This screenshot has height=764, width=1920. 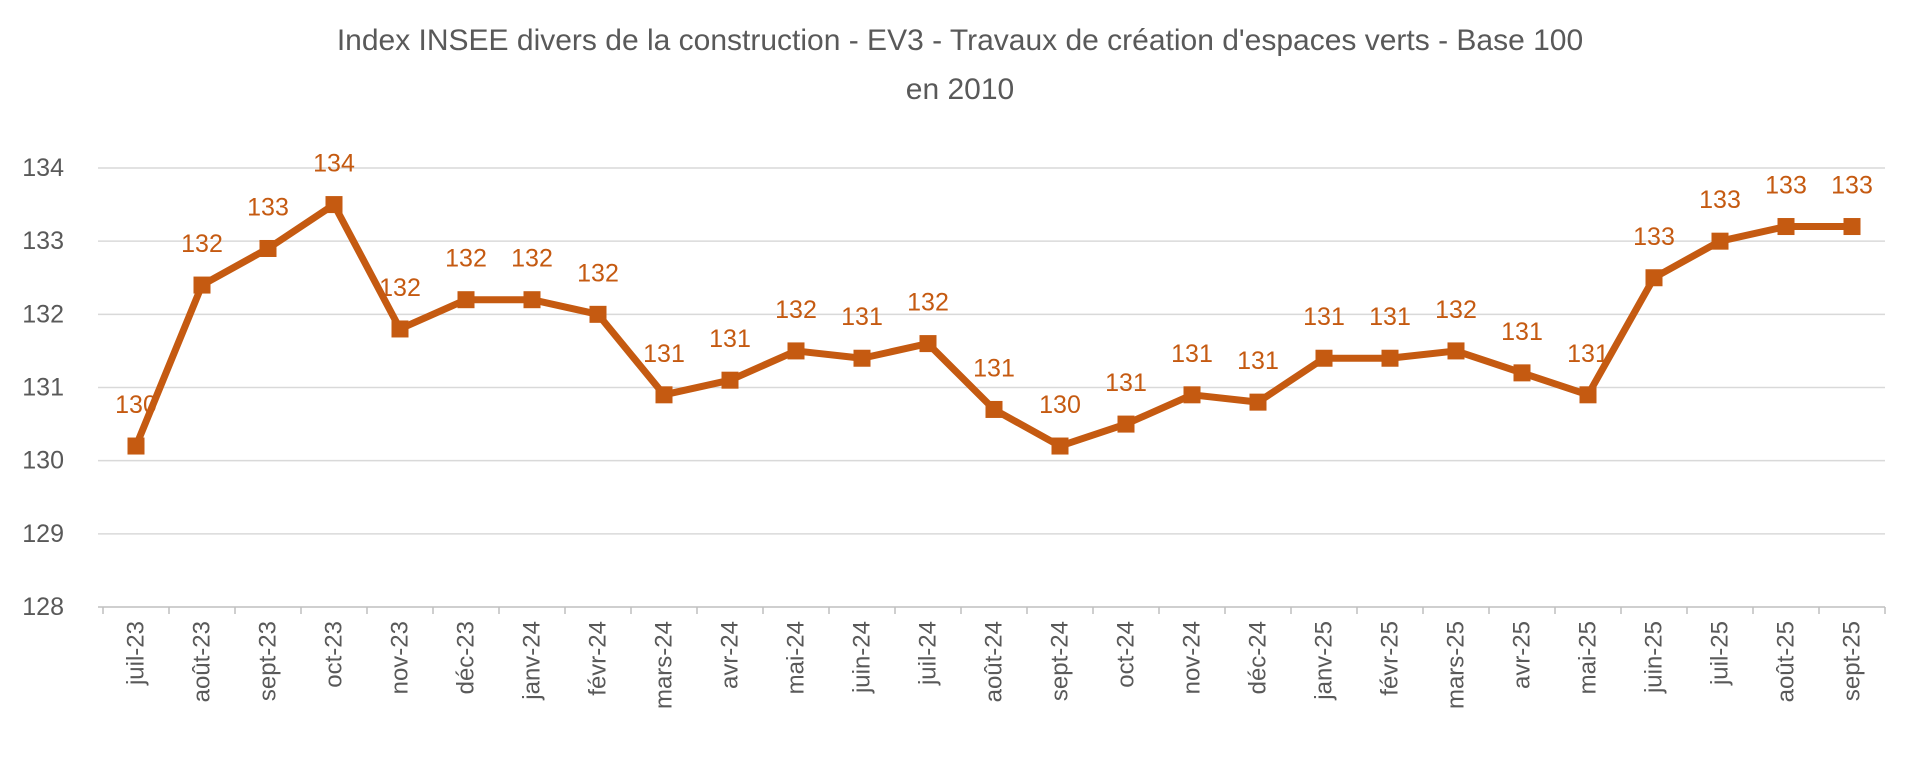 I want to click on x-axis-category-label: sept-24, so click(x=1060, y=661).